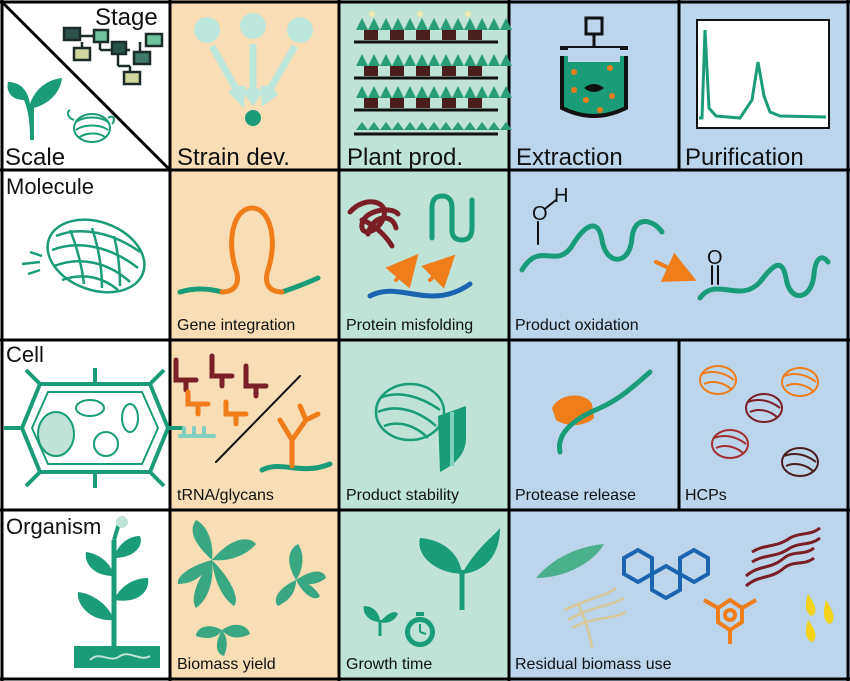 The width and height of the screenshot is (850, 681). What do you see at coordinates (593, 664) in the screenshot?
I see `caption-residual-biomass-use: Residual biomass use` at bounding box center [593, 664].